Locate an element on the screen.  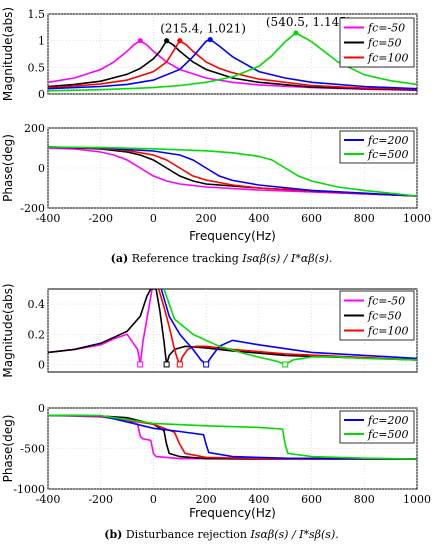
caption-b-formula: Isαβ(s) / I*sβ(s). is located at coordinates (294, 534).